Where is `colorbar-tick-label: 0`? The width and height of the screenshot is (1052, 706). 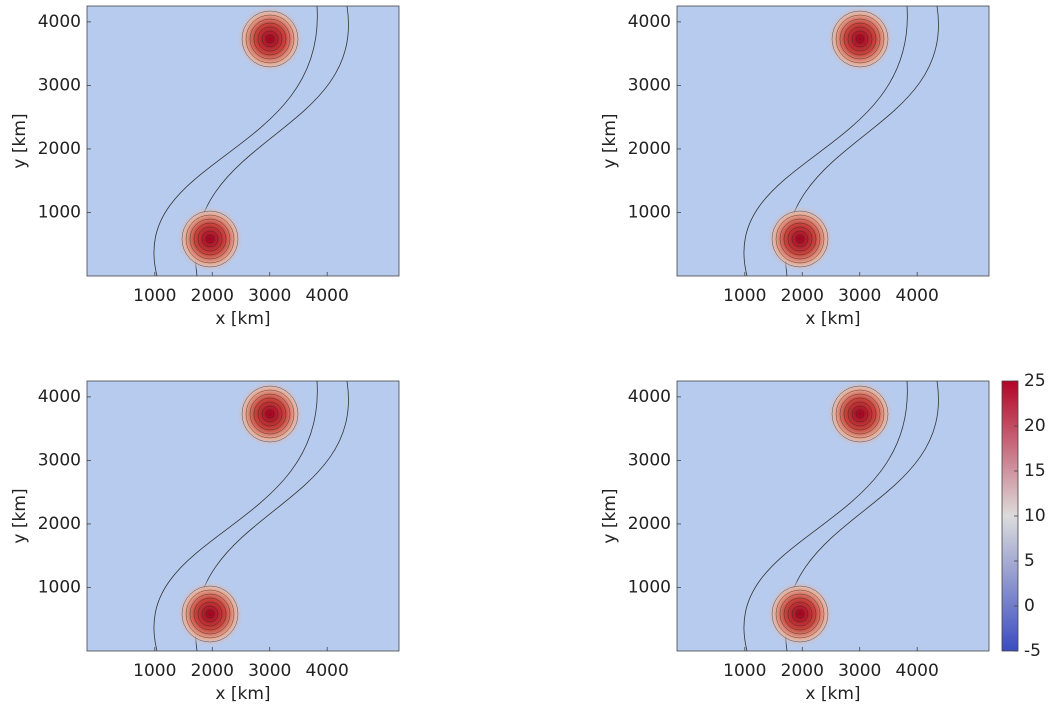
colorbar-tick-label: 0 is located at coordinates (1029, 606).